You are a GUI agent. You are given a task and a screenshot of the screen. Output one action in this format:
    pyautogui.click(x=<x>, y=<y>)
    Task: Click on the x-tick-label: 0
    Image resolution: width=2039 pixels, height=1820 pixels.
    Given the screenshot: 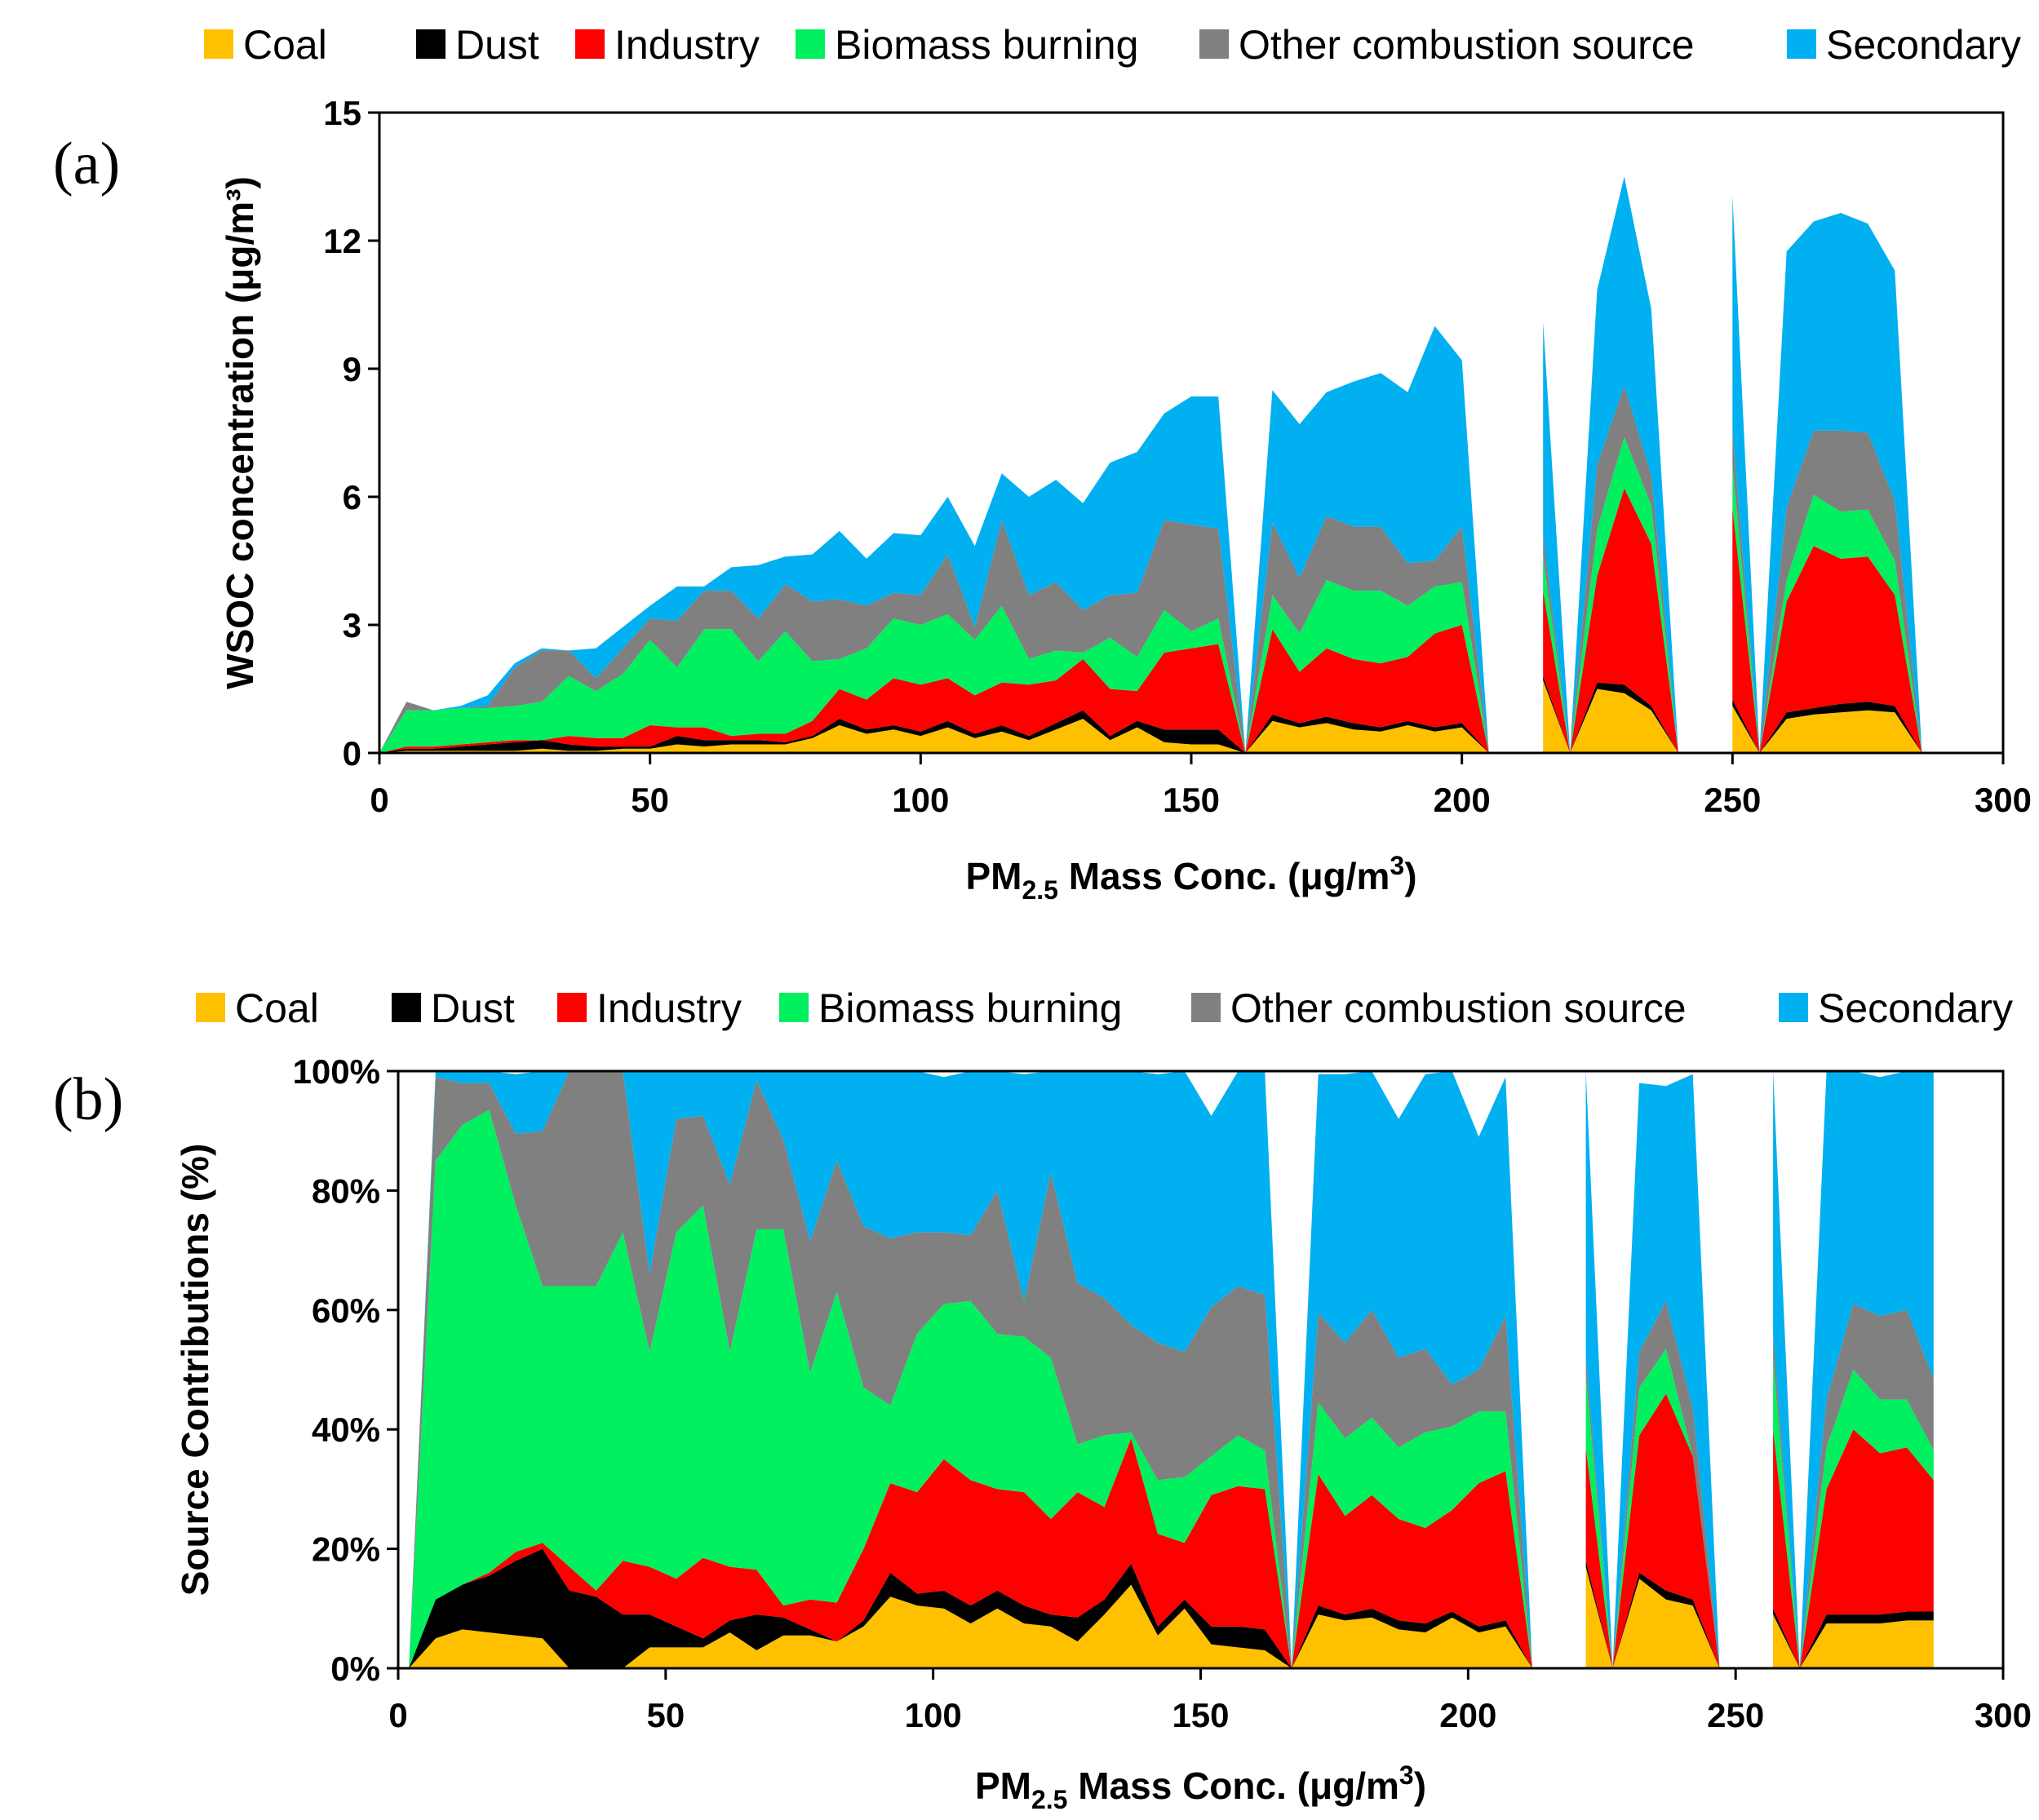 What is the action you would take?
    pyautogui.click(x=379, y=800)
    